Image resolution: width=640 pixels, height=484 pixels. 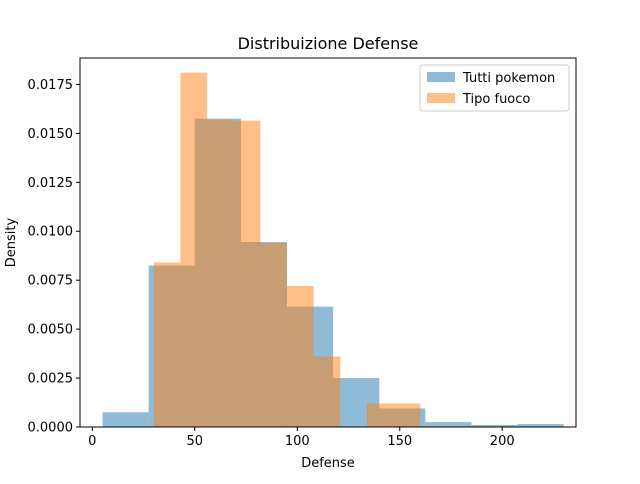 I want to click on y-axis-label: Density, so click(x=11, y=242).